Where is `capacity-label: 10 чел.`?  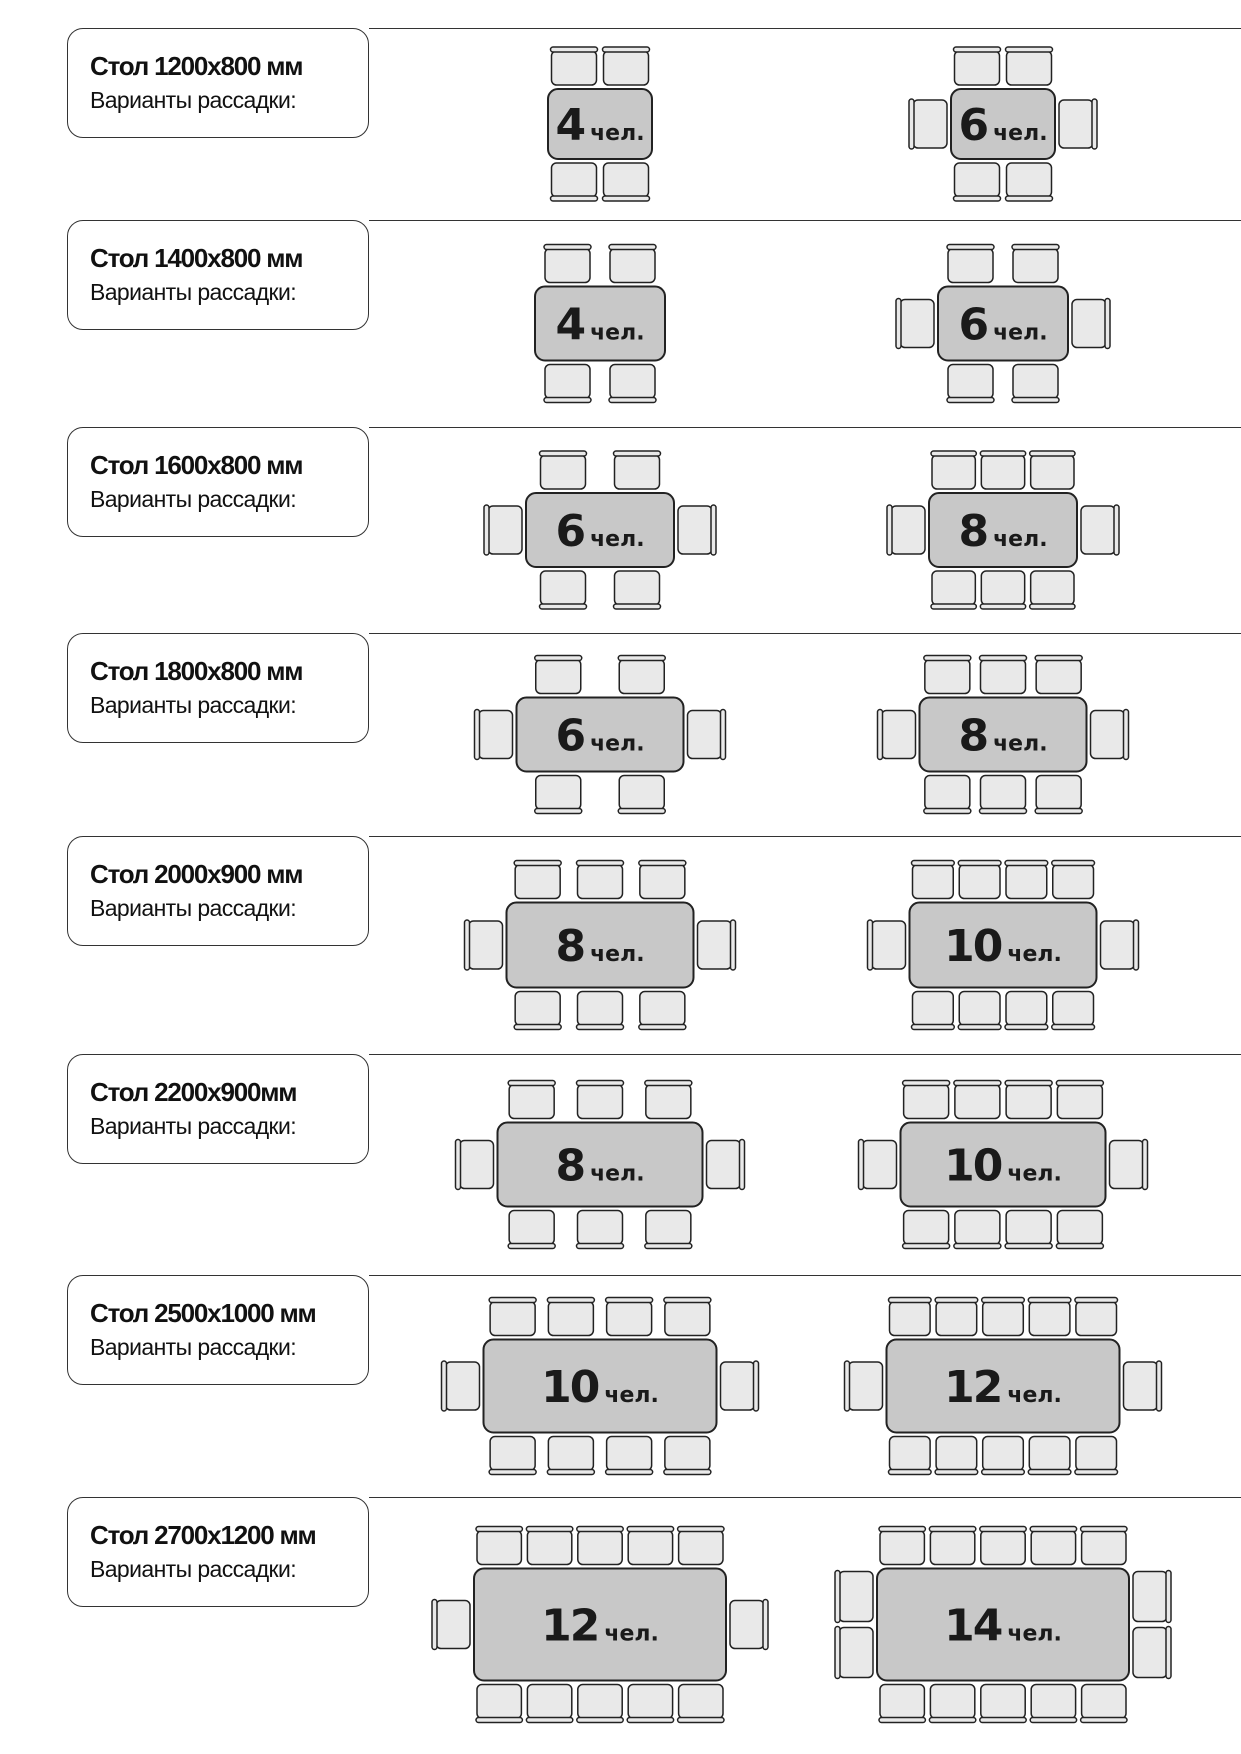 capacity-label: 10 чел. is located at coordinates (600, 1387).